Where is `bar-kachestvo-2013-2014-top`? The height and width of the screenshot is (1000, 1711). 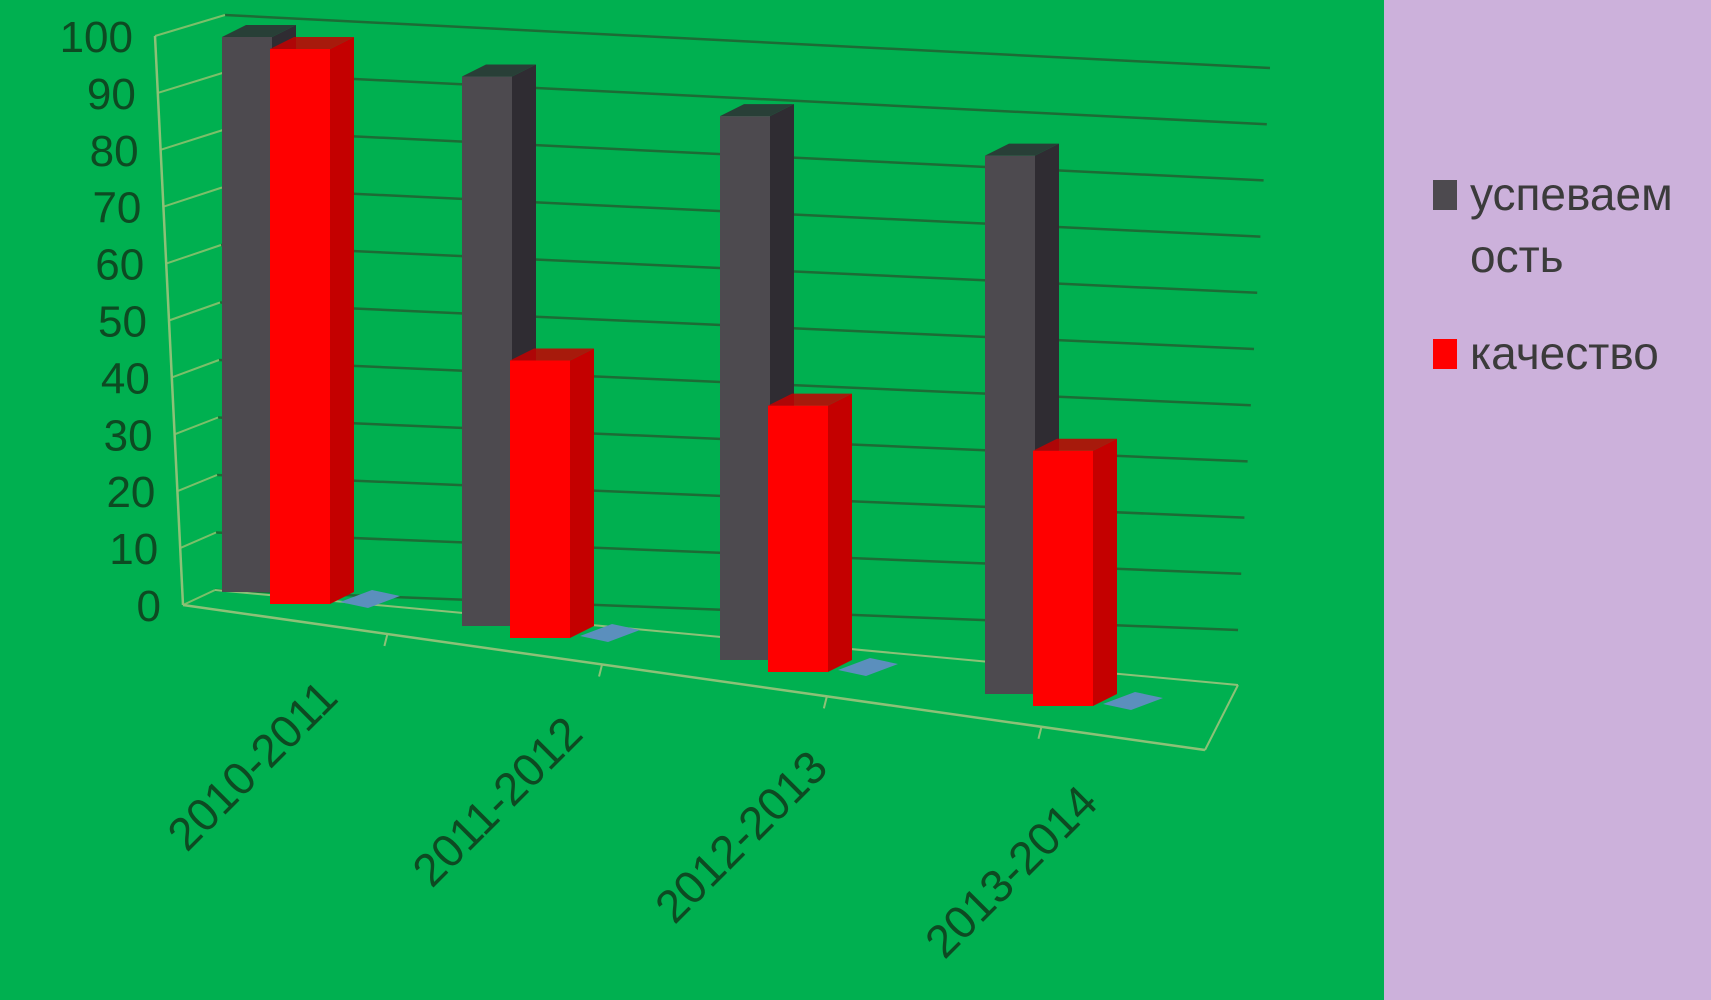 bar-kachestvo-2013-2014-top is located at coordinates (1075, 444).